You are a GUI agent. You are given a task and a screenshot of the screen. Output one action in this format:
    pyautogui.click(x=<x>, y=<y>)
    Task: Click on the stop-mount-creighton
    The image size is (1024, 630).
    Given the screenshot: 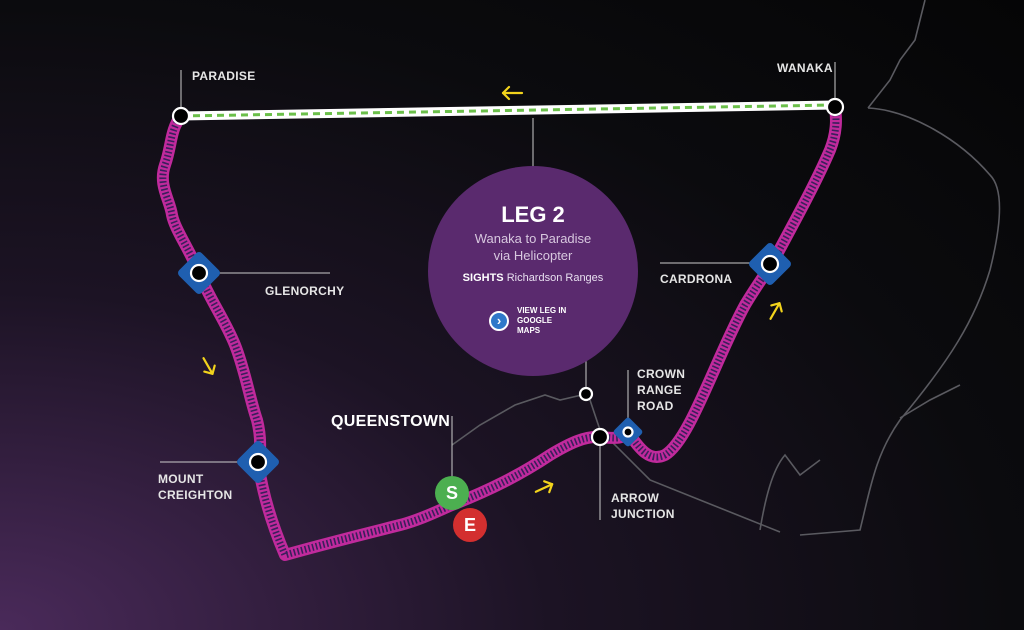 What is the action you would take?
    pyautogui.click(x=258, y=462)
    